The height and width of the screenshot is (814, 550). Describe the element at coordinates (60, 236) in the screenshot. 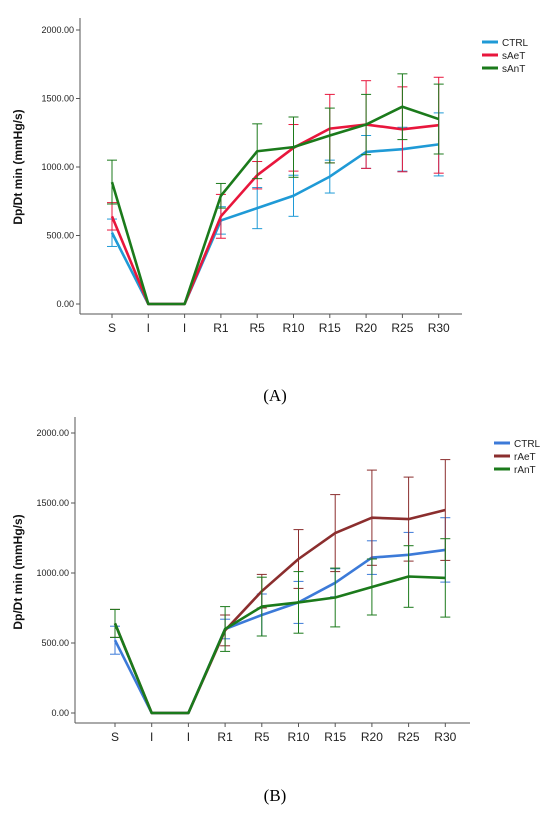

I see `chart-a-y-tick-label: 500.00` at that location.